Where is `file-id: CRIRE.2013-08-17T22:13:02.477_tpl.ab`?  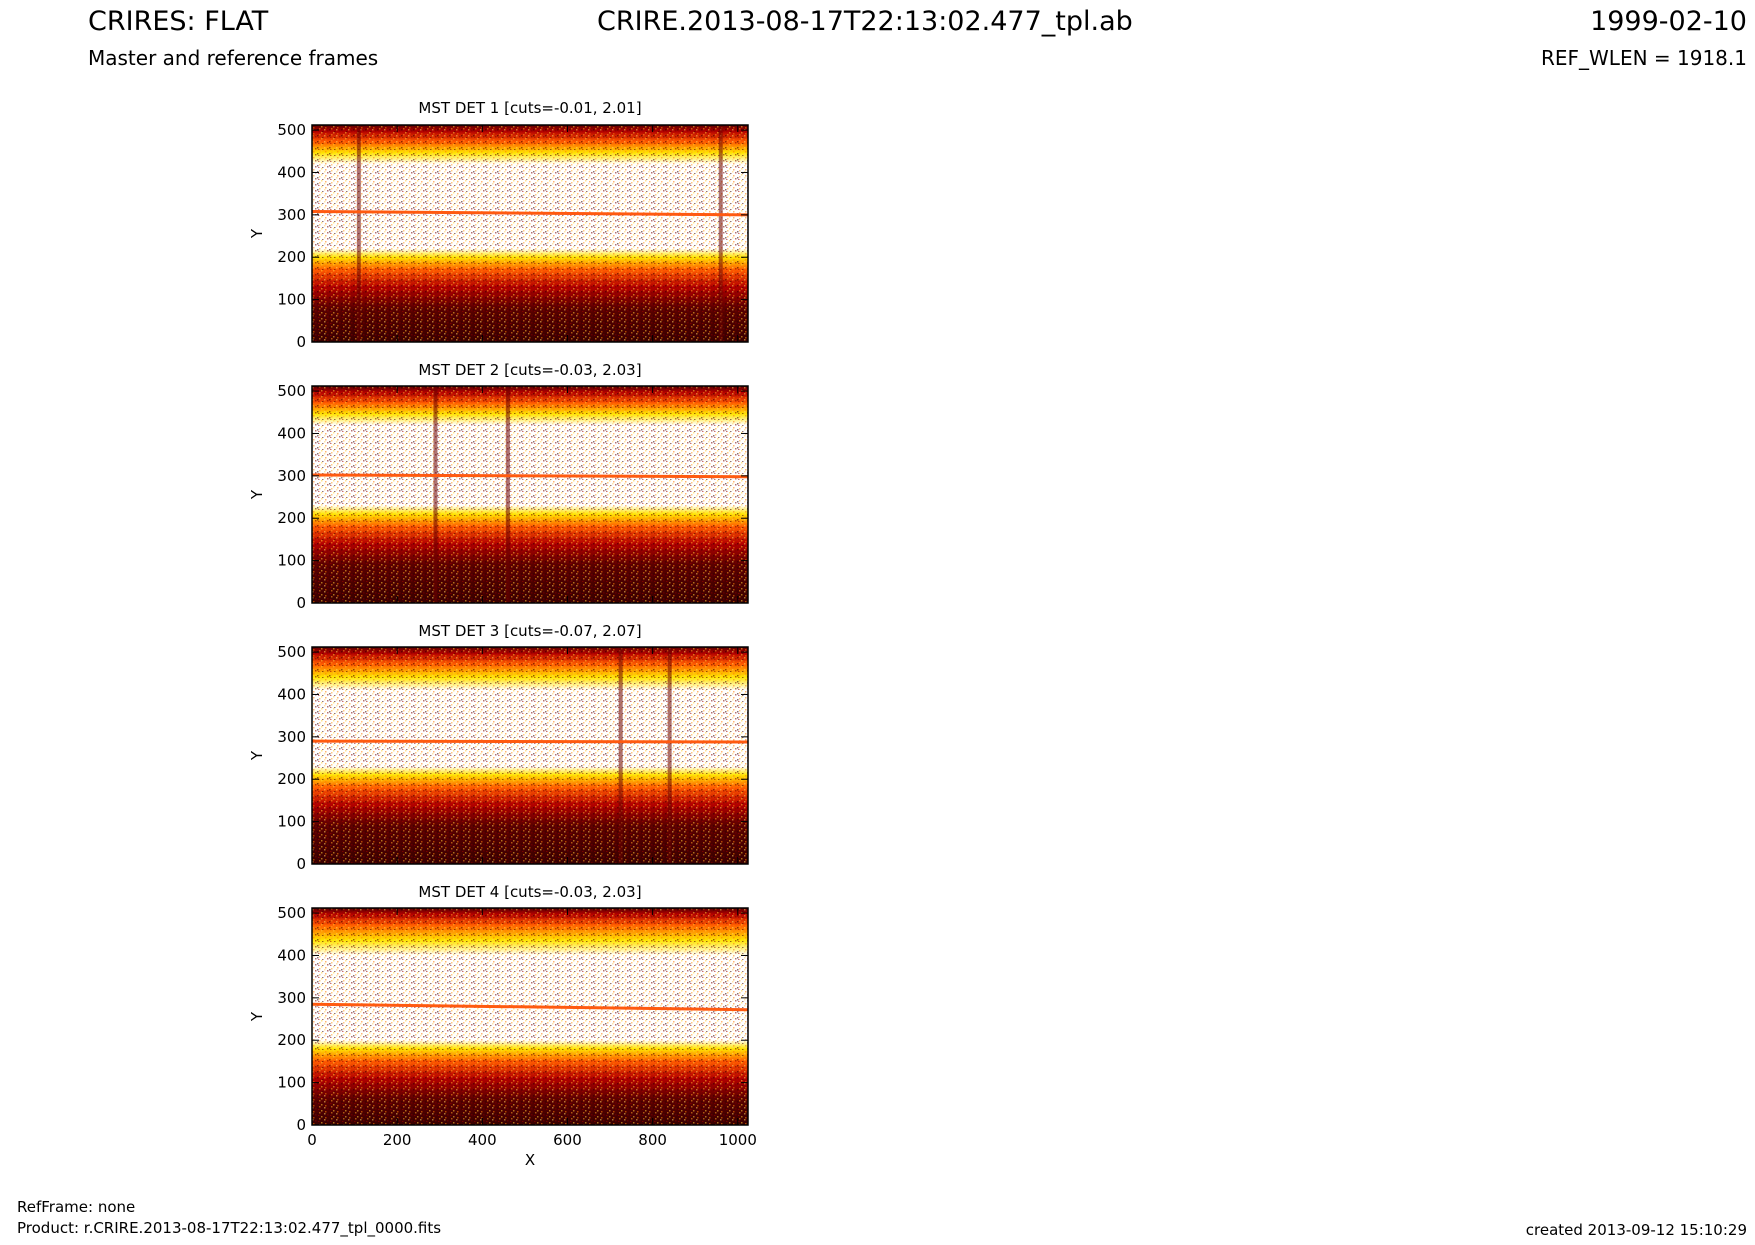 file-id: CRIRE.2013-08-17T22:13:02.477_tpl.ab is located at coordinates (865, 21).